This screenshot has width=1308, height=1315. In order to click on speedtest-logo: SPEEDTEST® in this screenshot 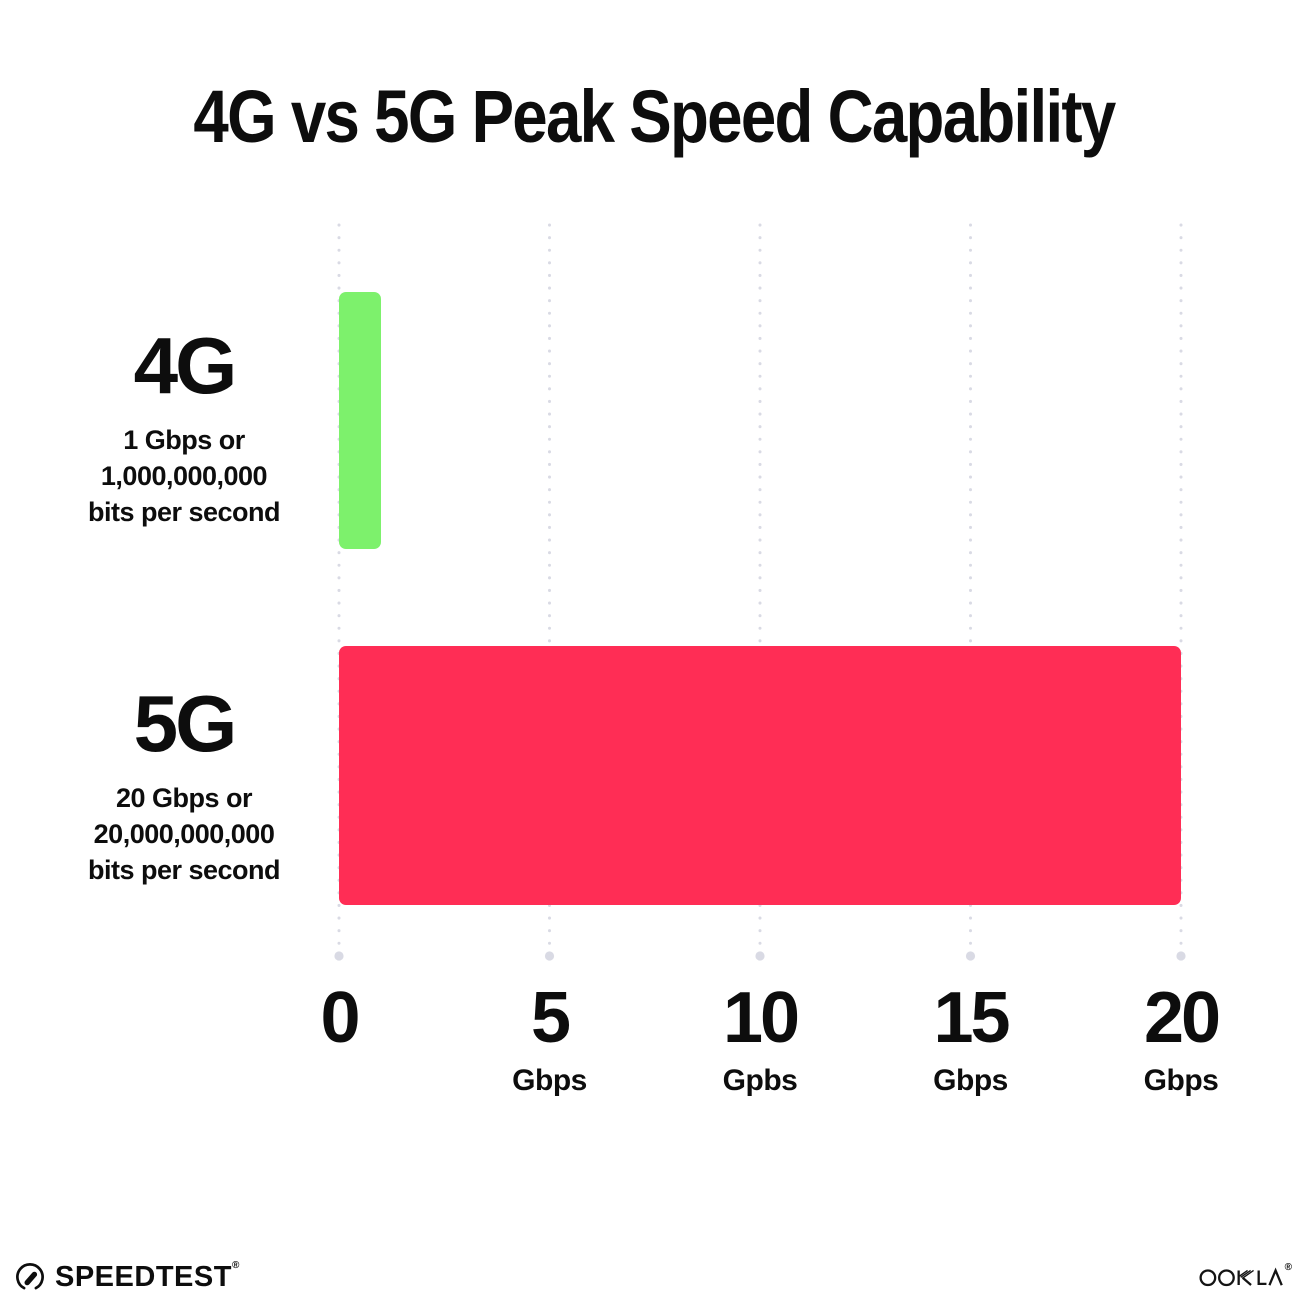, I will do `click(127, 1276)`.